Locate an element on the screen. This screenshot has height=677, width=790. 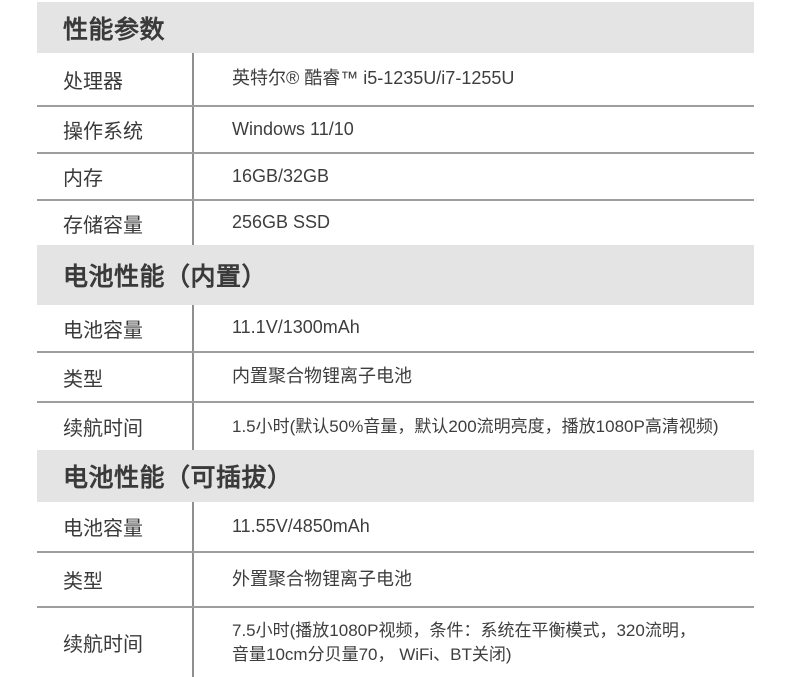
spec-value: 11.1V/1300mAh is located at coordinates (473, 328).